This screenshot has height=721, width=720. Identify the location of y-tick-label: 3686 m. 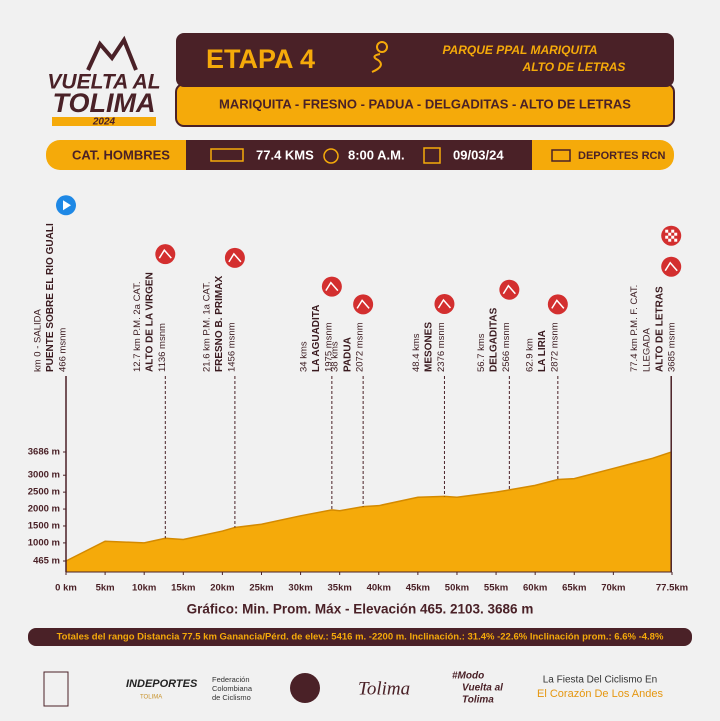
(44, 452).